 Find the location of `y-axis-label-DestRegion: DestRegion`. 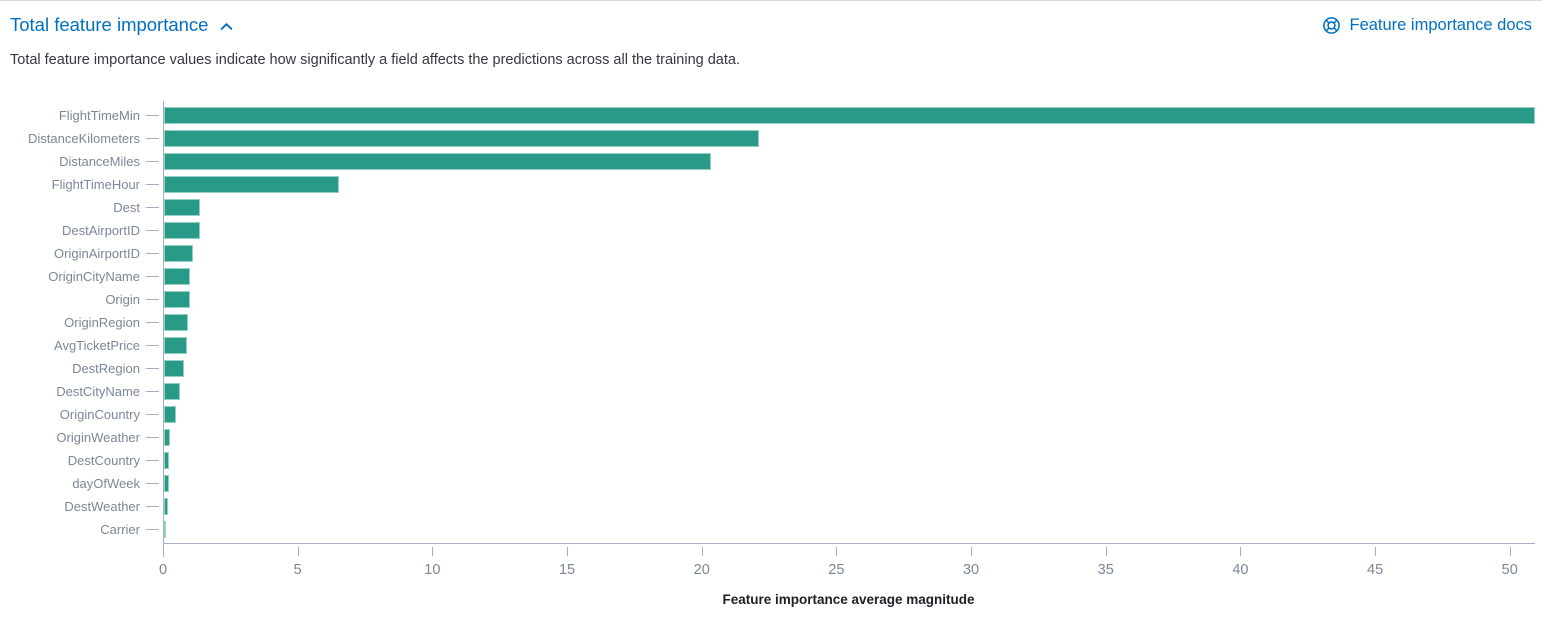

y-axis-label-DestRegion: DestRegion is located at coordinates (106, 368).